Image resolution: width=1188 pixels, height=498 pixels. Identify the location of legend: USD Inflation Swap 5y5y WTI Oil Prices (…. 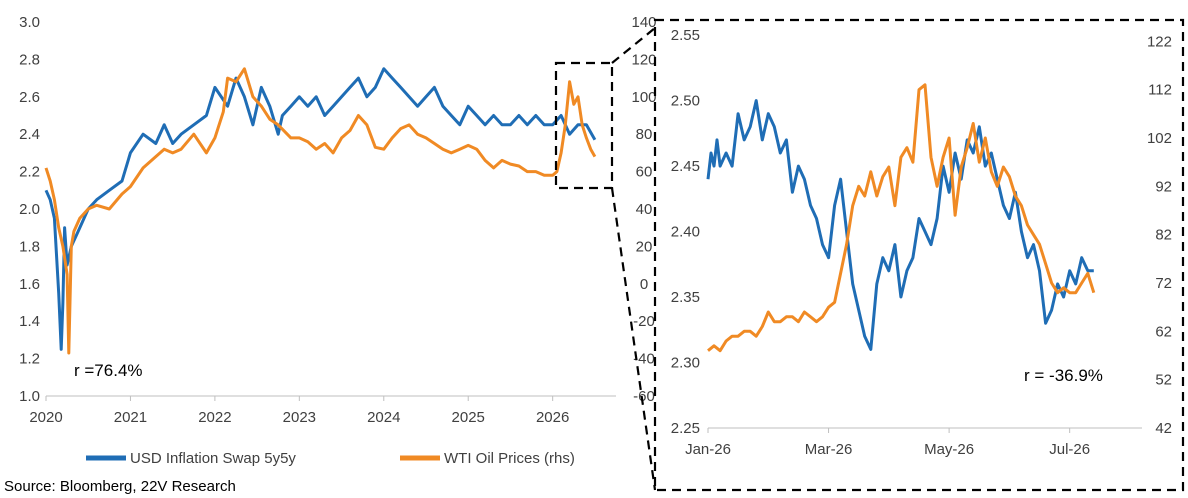
(330, 458).